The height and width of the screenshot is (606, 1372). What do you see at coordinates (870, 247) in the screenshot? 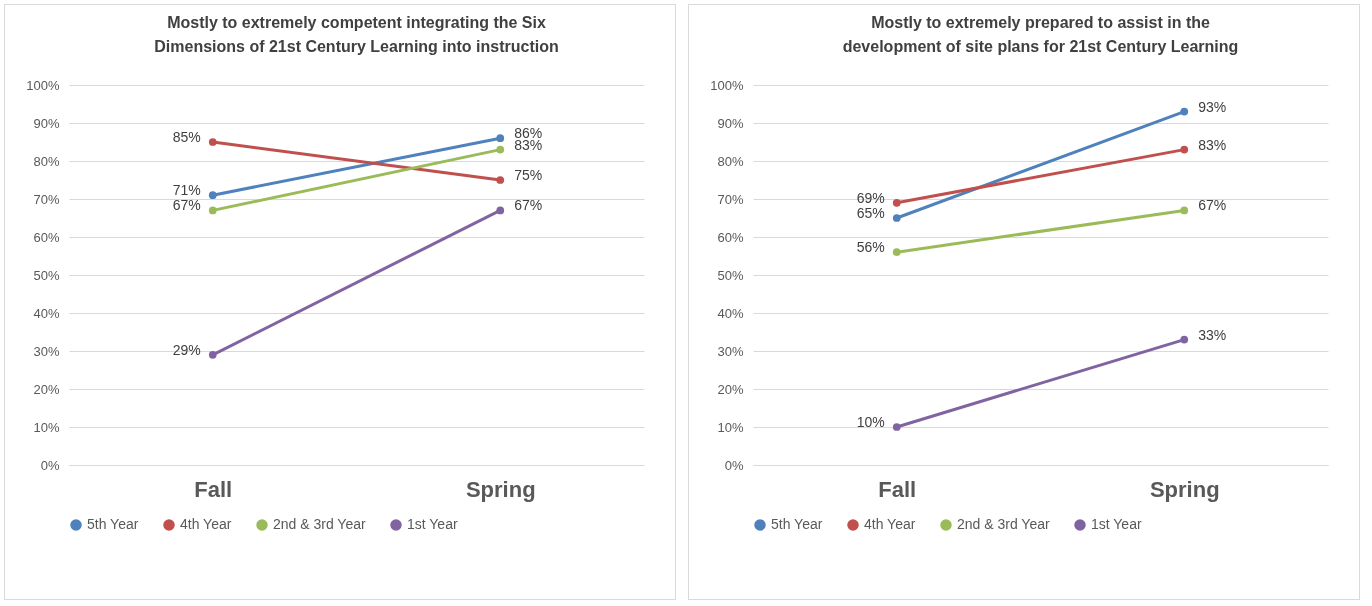
I see `data-label: 56%` at bounding box center [870, 247].